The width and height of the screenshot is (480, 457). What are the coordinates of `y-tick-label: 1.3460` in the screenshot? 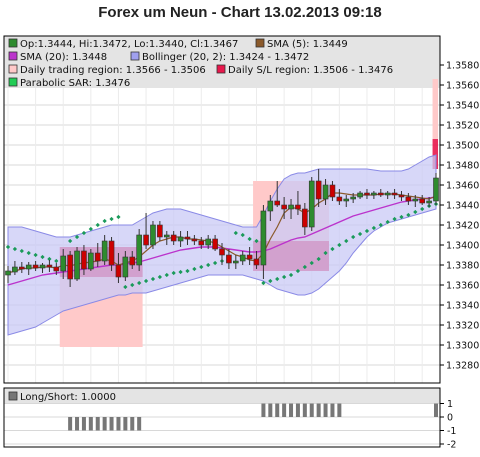 It's located at (462, 186).